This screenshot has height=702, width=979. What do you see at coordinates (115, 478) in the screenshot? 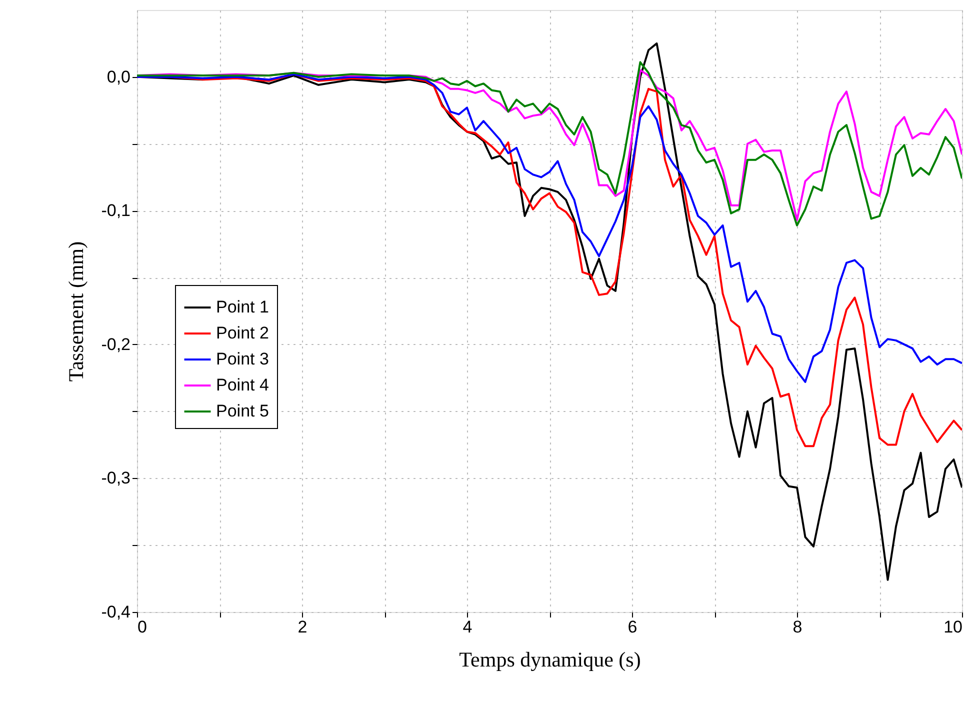
I see `y-tick-label: -0,3` at bounding box center [115, 478].